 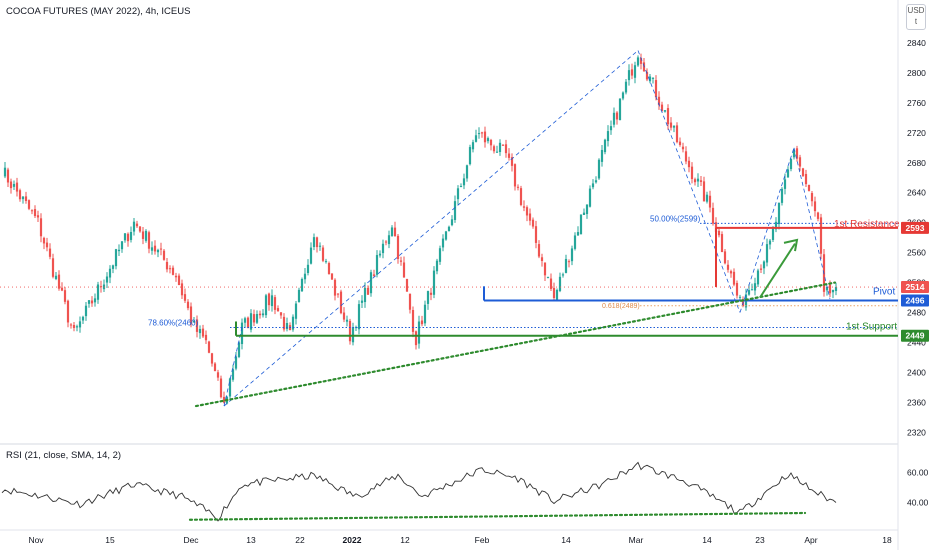 What do you see at coordinates (918, 473) in the screenshot?
I see `rsi-tick-label: 60.00` at bounding box center [918, 473].